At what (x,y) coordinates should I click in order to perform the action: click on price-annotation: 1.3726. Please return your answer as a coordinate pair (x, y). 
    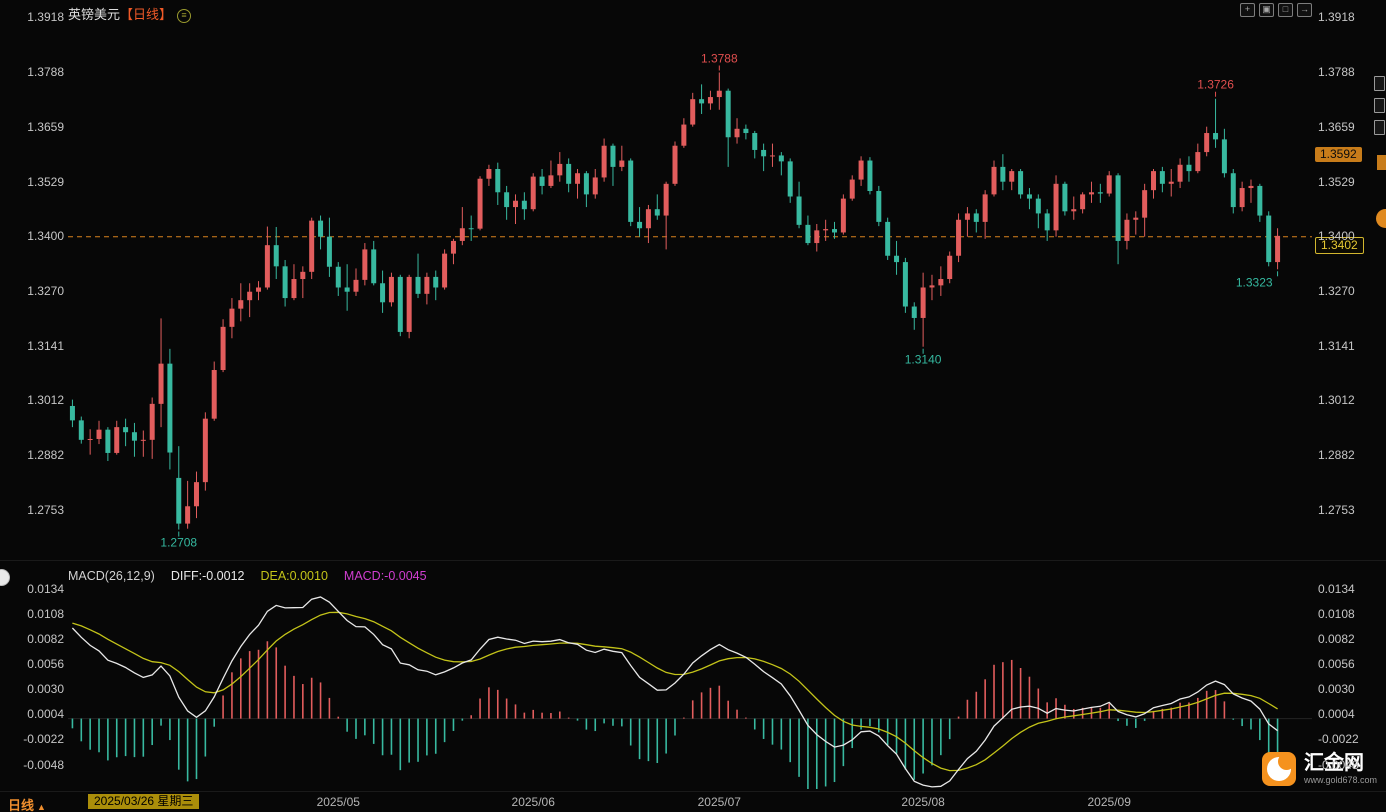
    Looking at the image, I should click on (1215, 85).